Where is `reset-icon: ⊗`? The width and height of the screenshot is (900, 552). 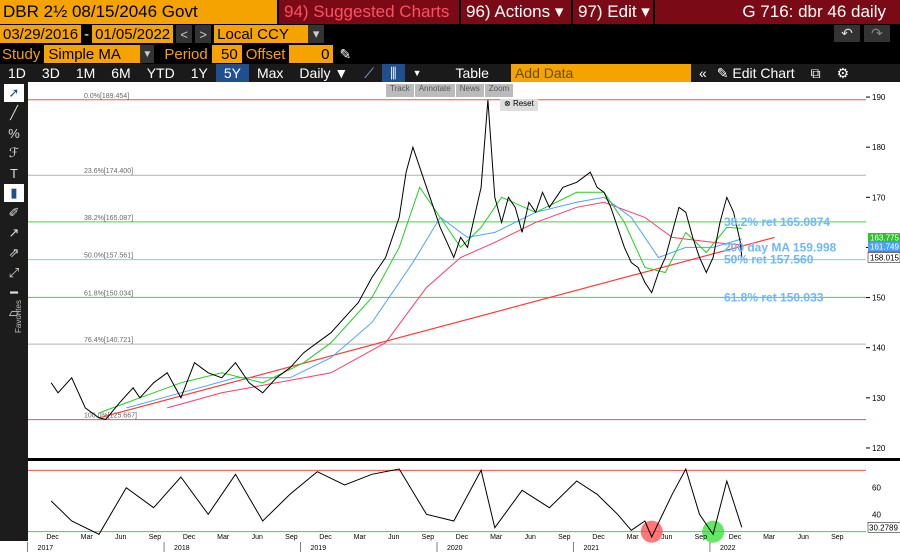
reset-icon: ⊗ is located at coordinates (508, 103).